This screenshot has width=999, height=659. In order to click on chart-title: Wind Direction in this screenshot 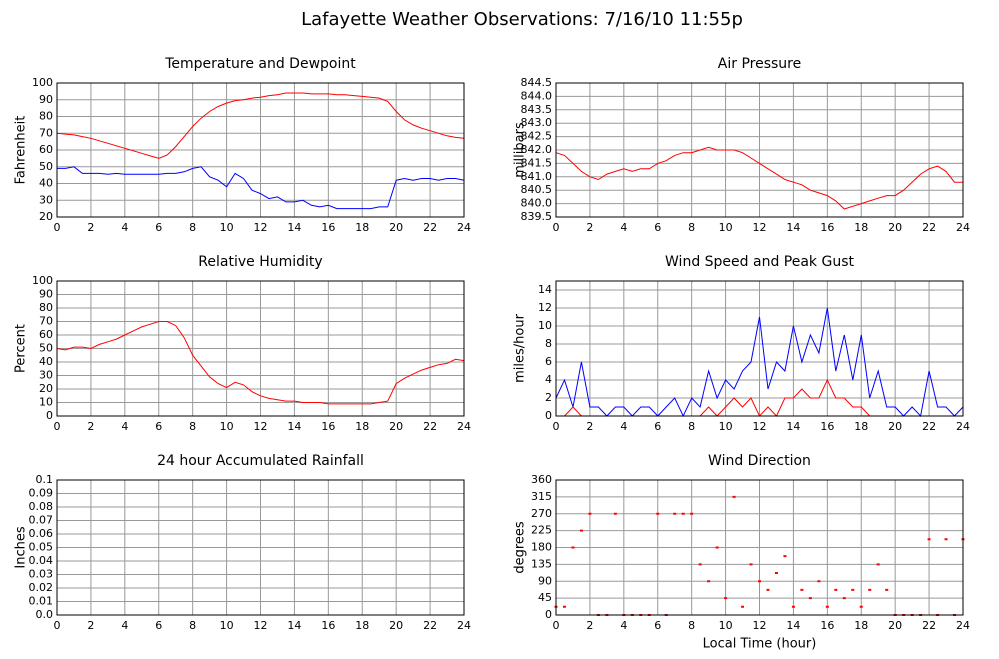, I will do `click(759, 461)`.